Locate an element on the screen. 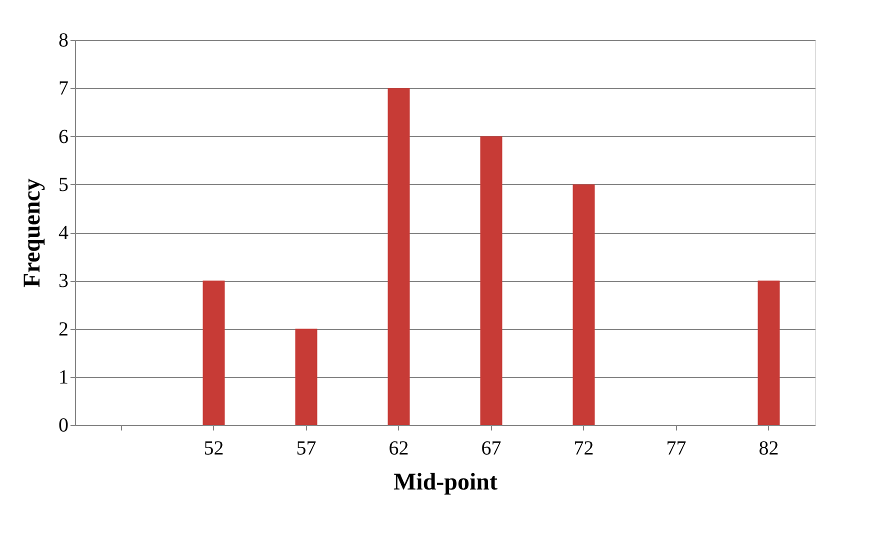 Image resolution: width=888 pixels, height=544 pixels. y-tick-label: 4 is located at coordinates (63, 233).